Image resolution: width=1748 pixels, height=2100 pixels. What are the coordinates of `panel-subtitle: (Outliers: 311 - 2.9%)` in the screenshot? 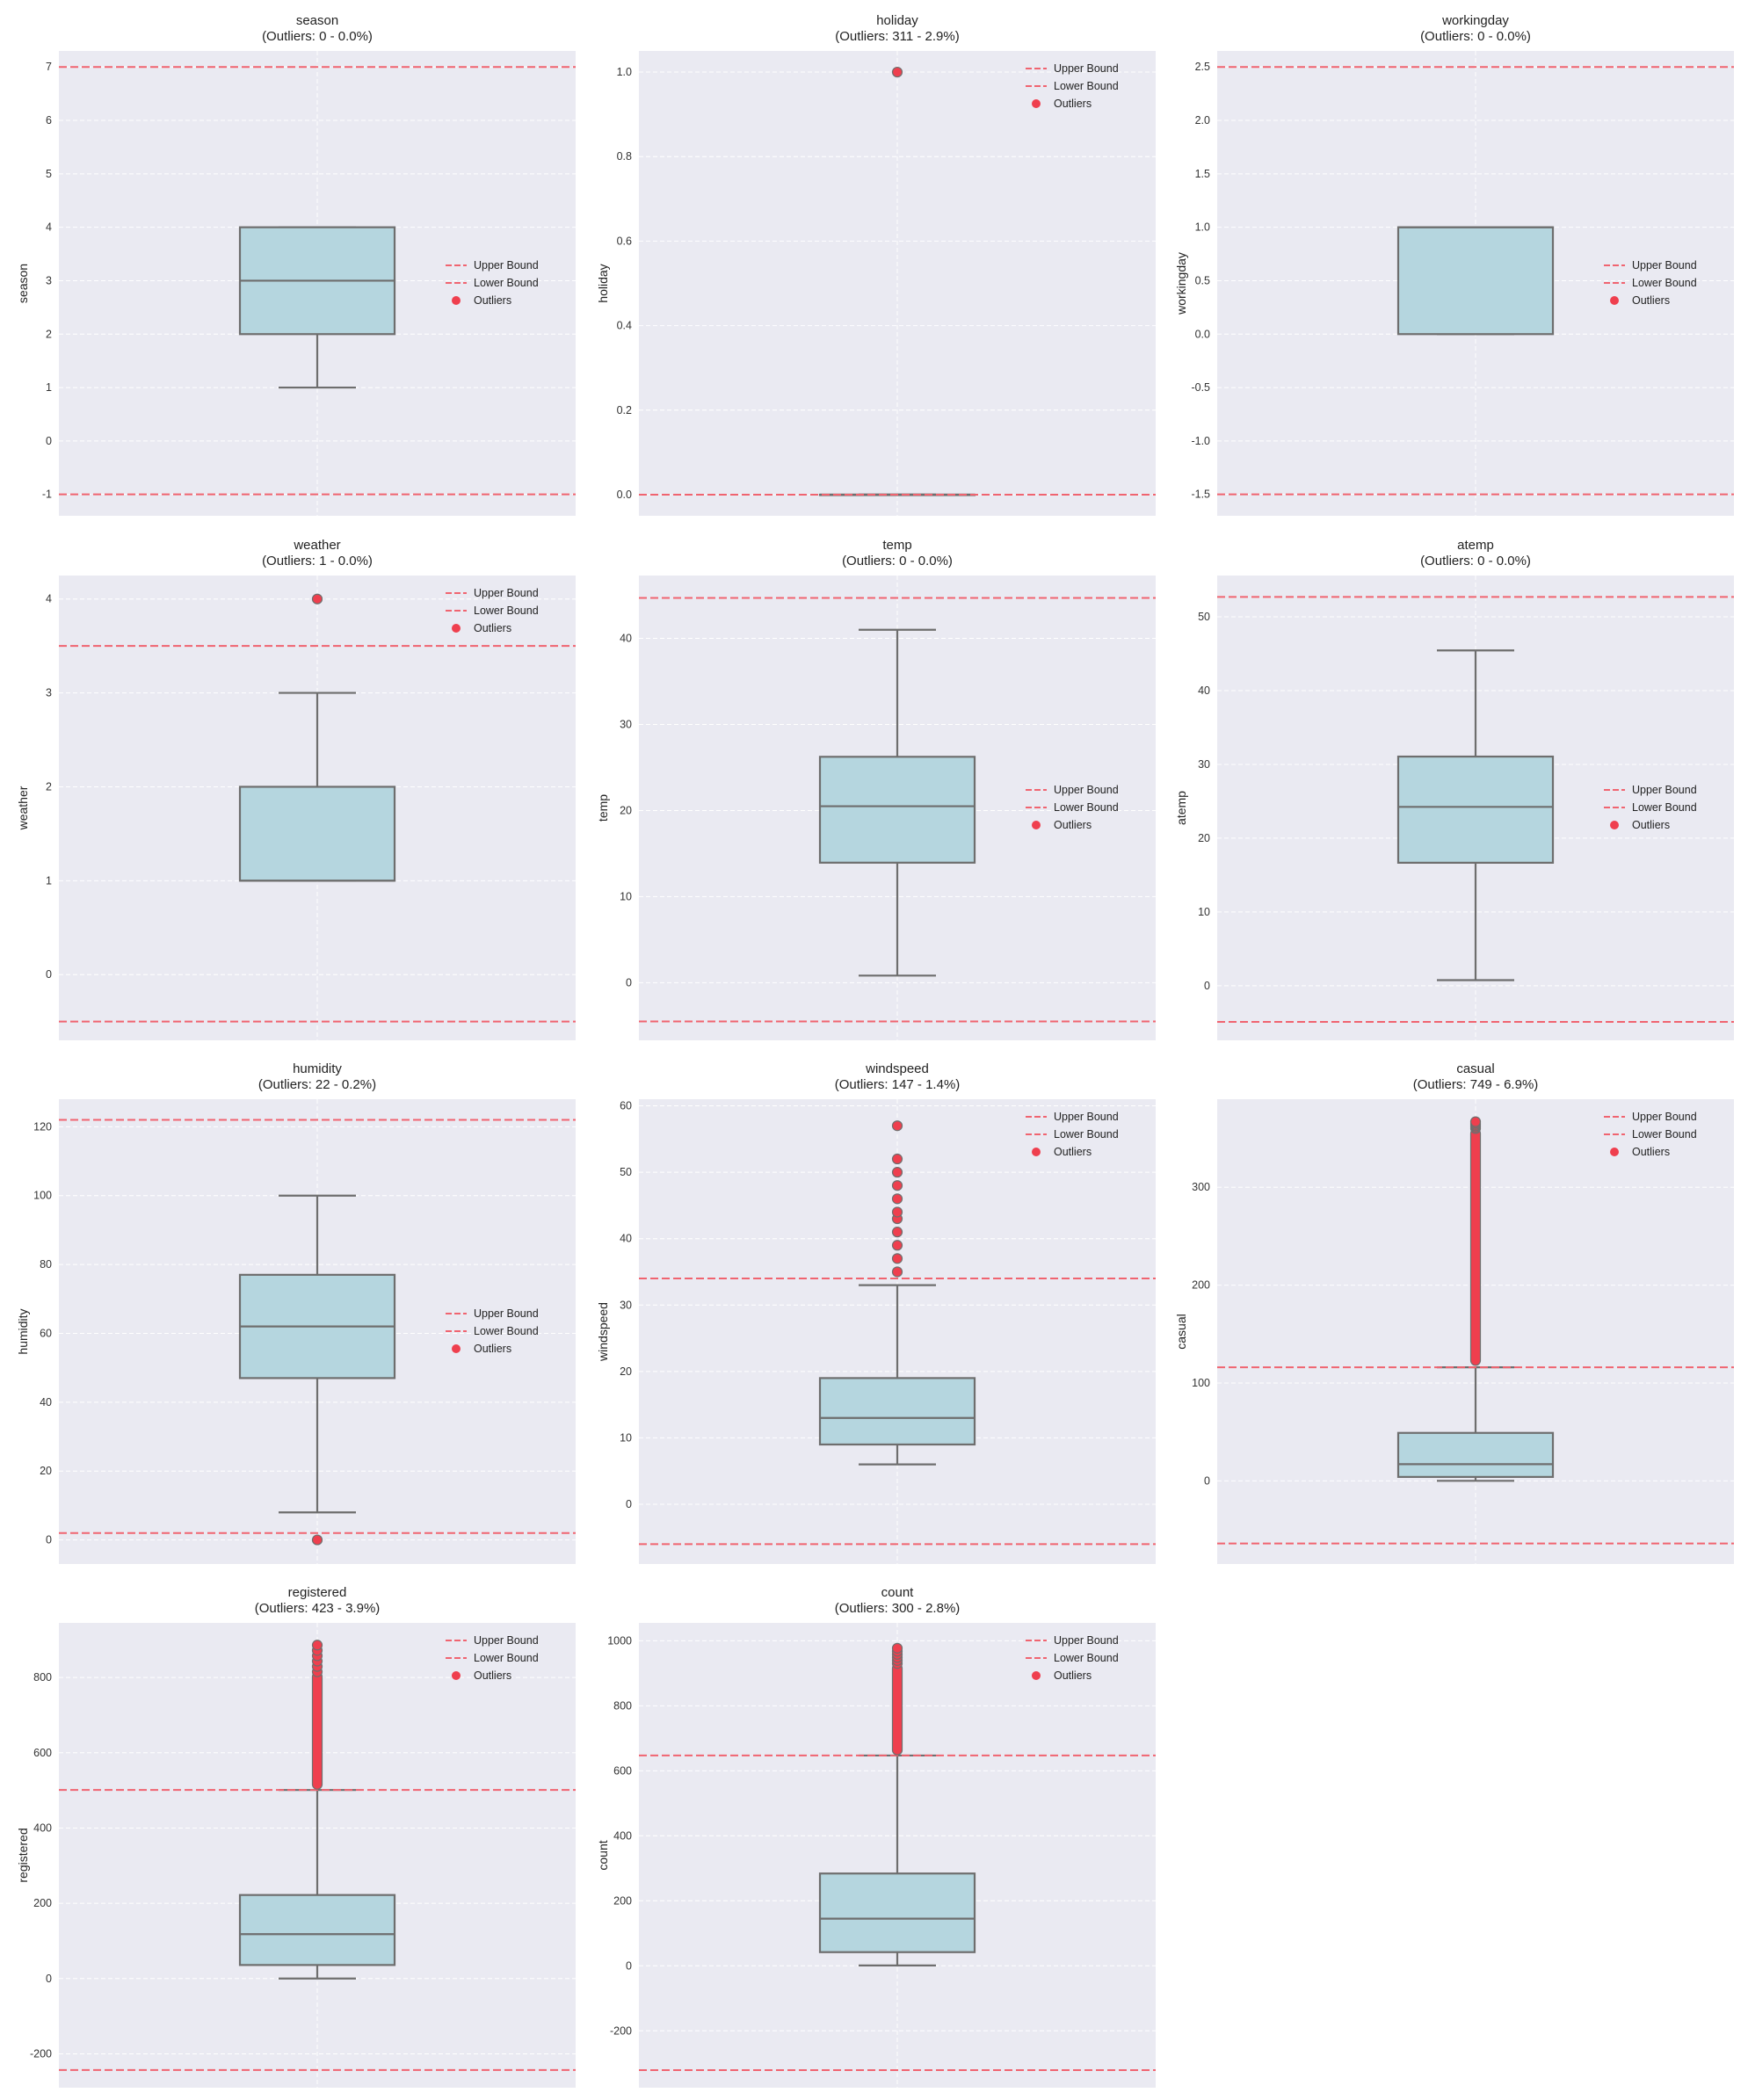 It's located at (897, 36).